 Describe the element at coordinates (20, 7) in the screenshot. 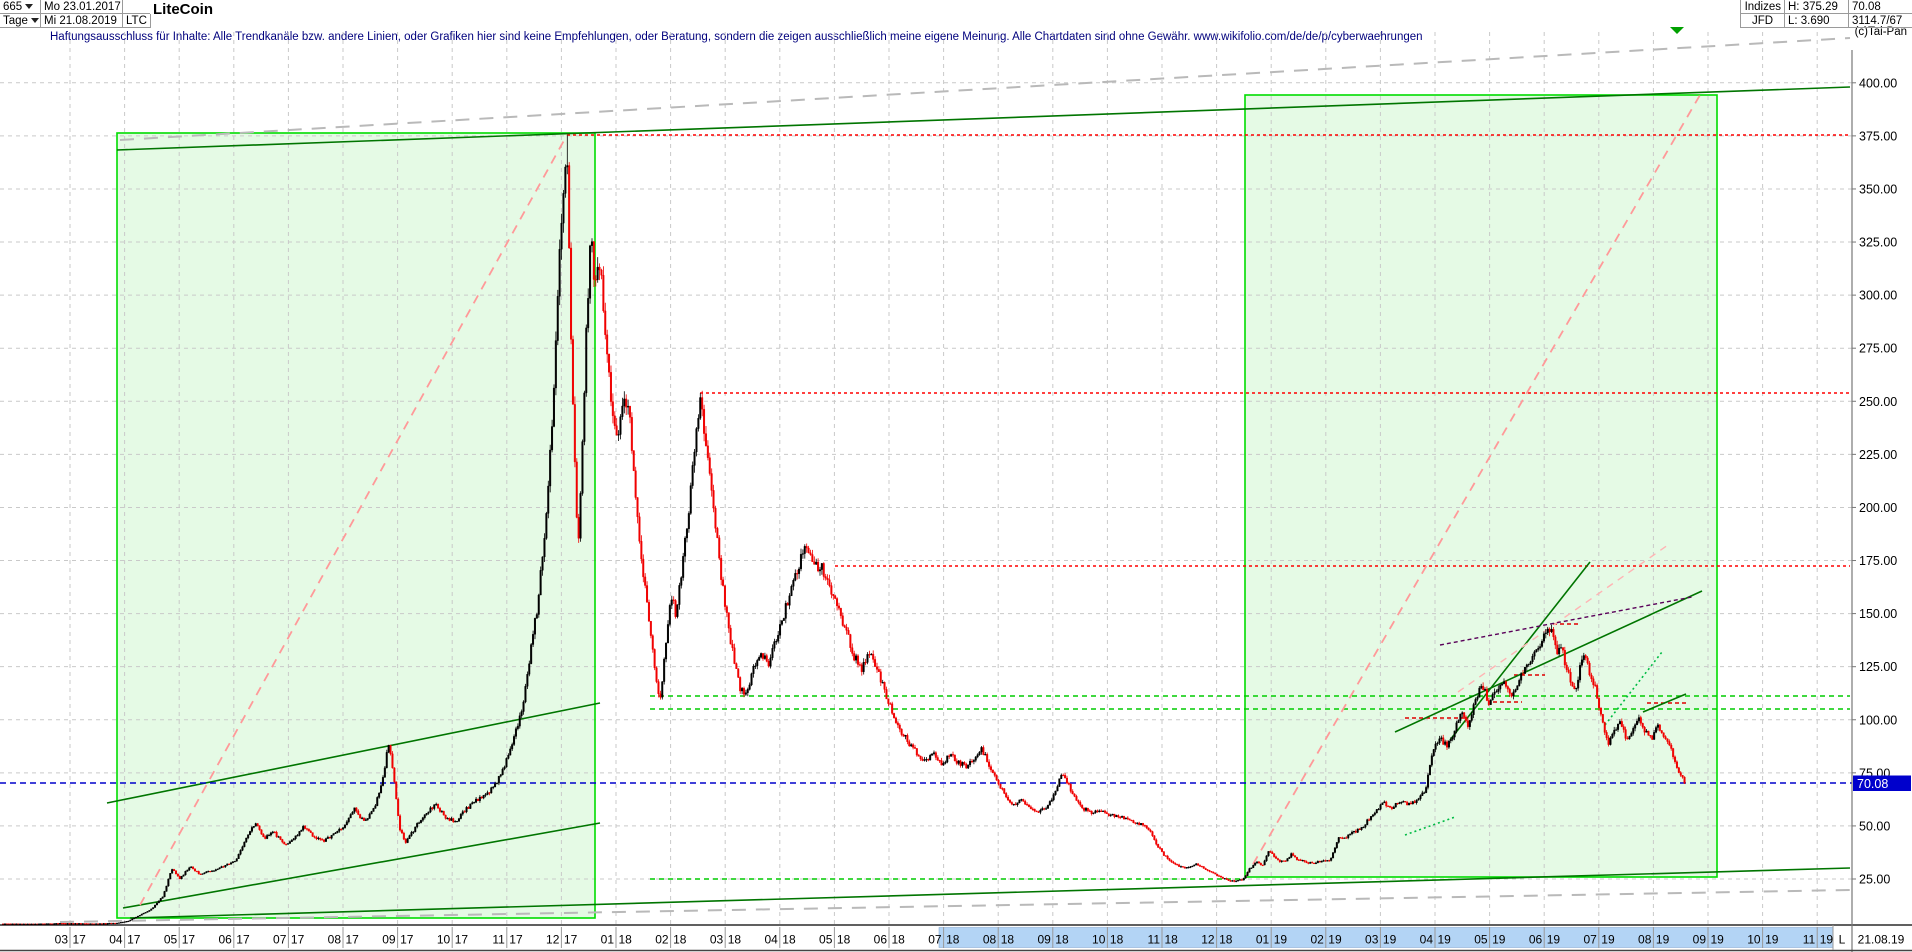

I see `bars-count-dropdown: 665` at that location.